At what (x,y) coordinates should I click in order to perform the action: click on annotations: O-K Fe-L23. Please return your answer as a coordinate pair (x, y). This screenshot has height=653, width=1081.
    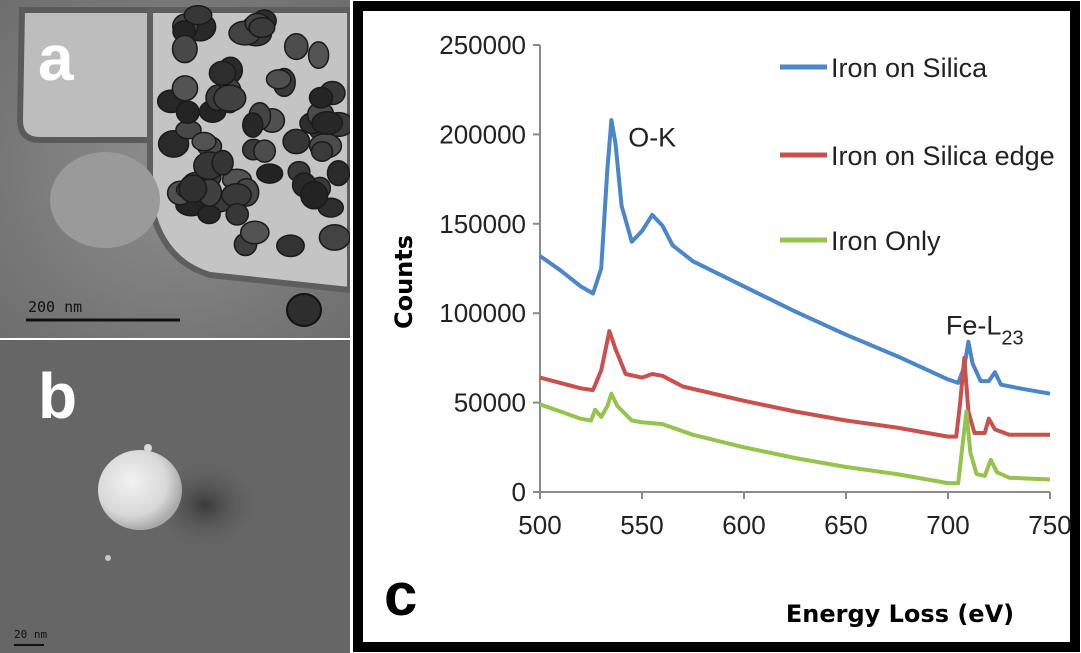
    Looking at the image, I should click on (825, 235).